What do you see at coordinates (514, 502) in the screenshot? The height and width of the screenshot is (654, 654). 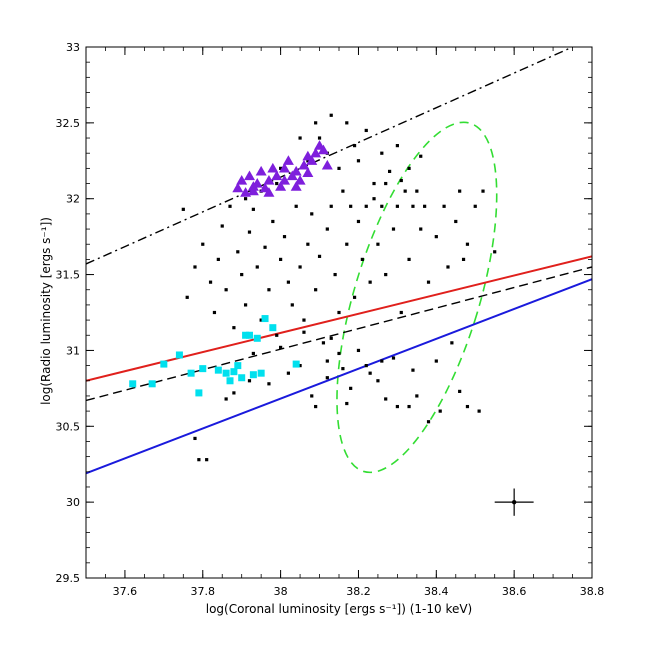 I see `error-bar-center` at bounding box center [514, 502].